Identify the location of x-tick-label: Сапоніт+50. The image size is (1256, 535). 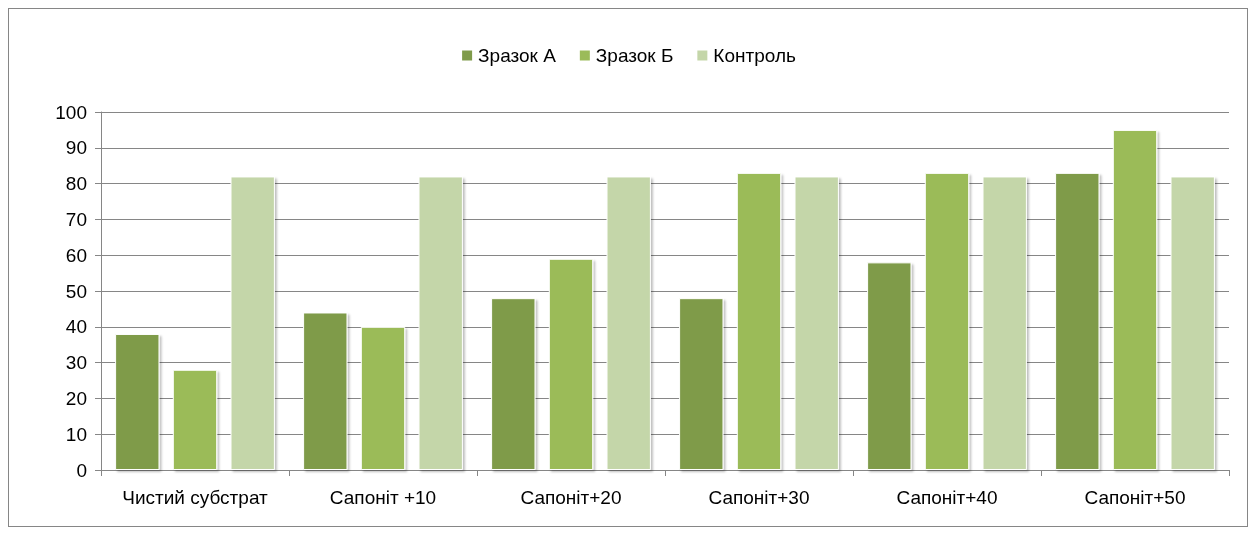
(1135, 497).